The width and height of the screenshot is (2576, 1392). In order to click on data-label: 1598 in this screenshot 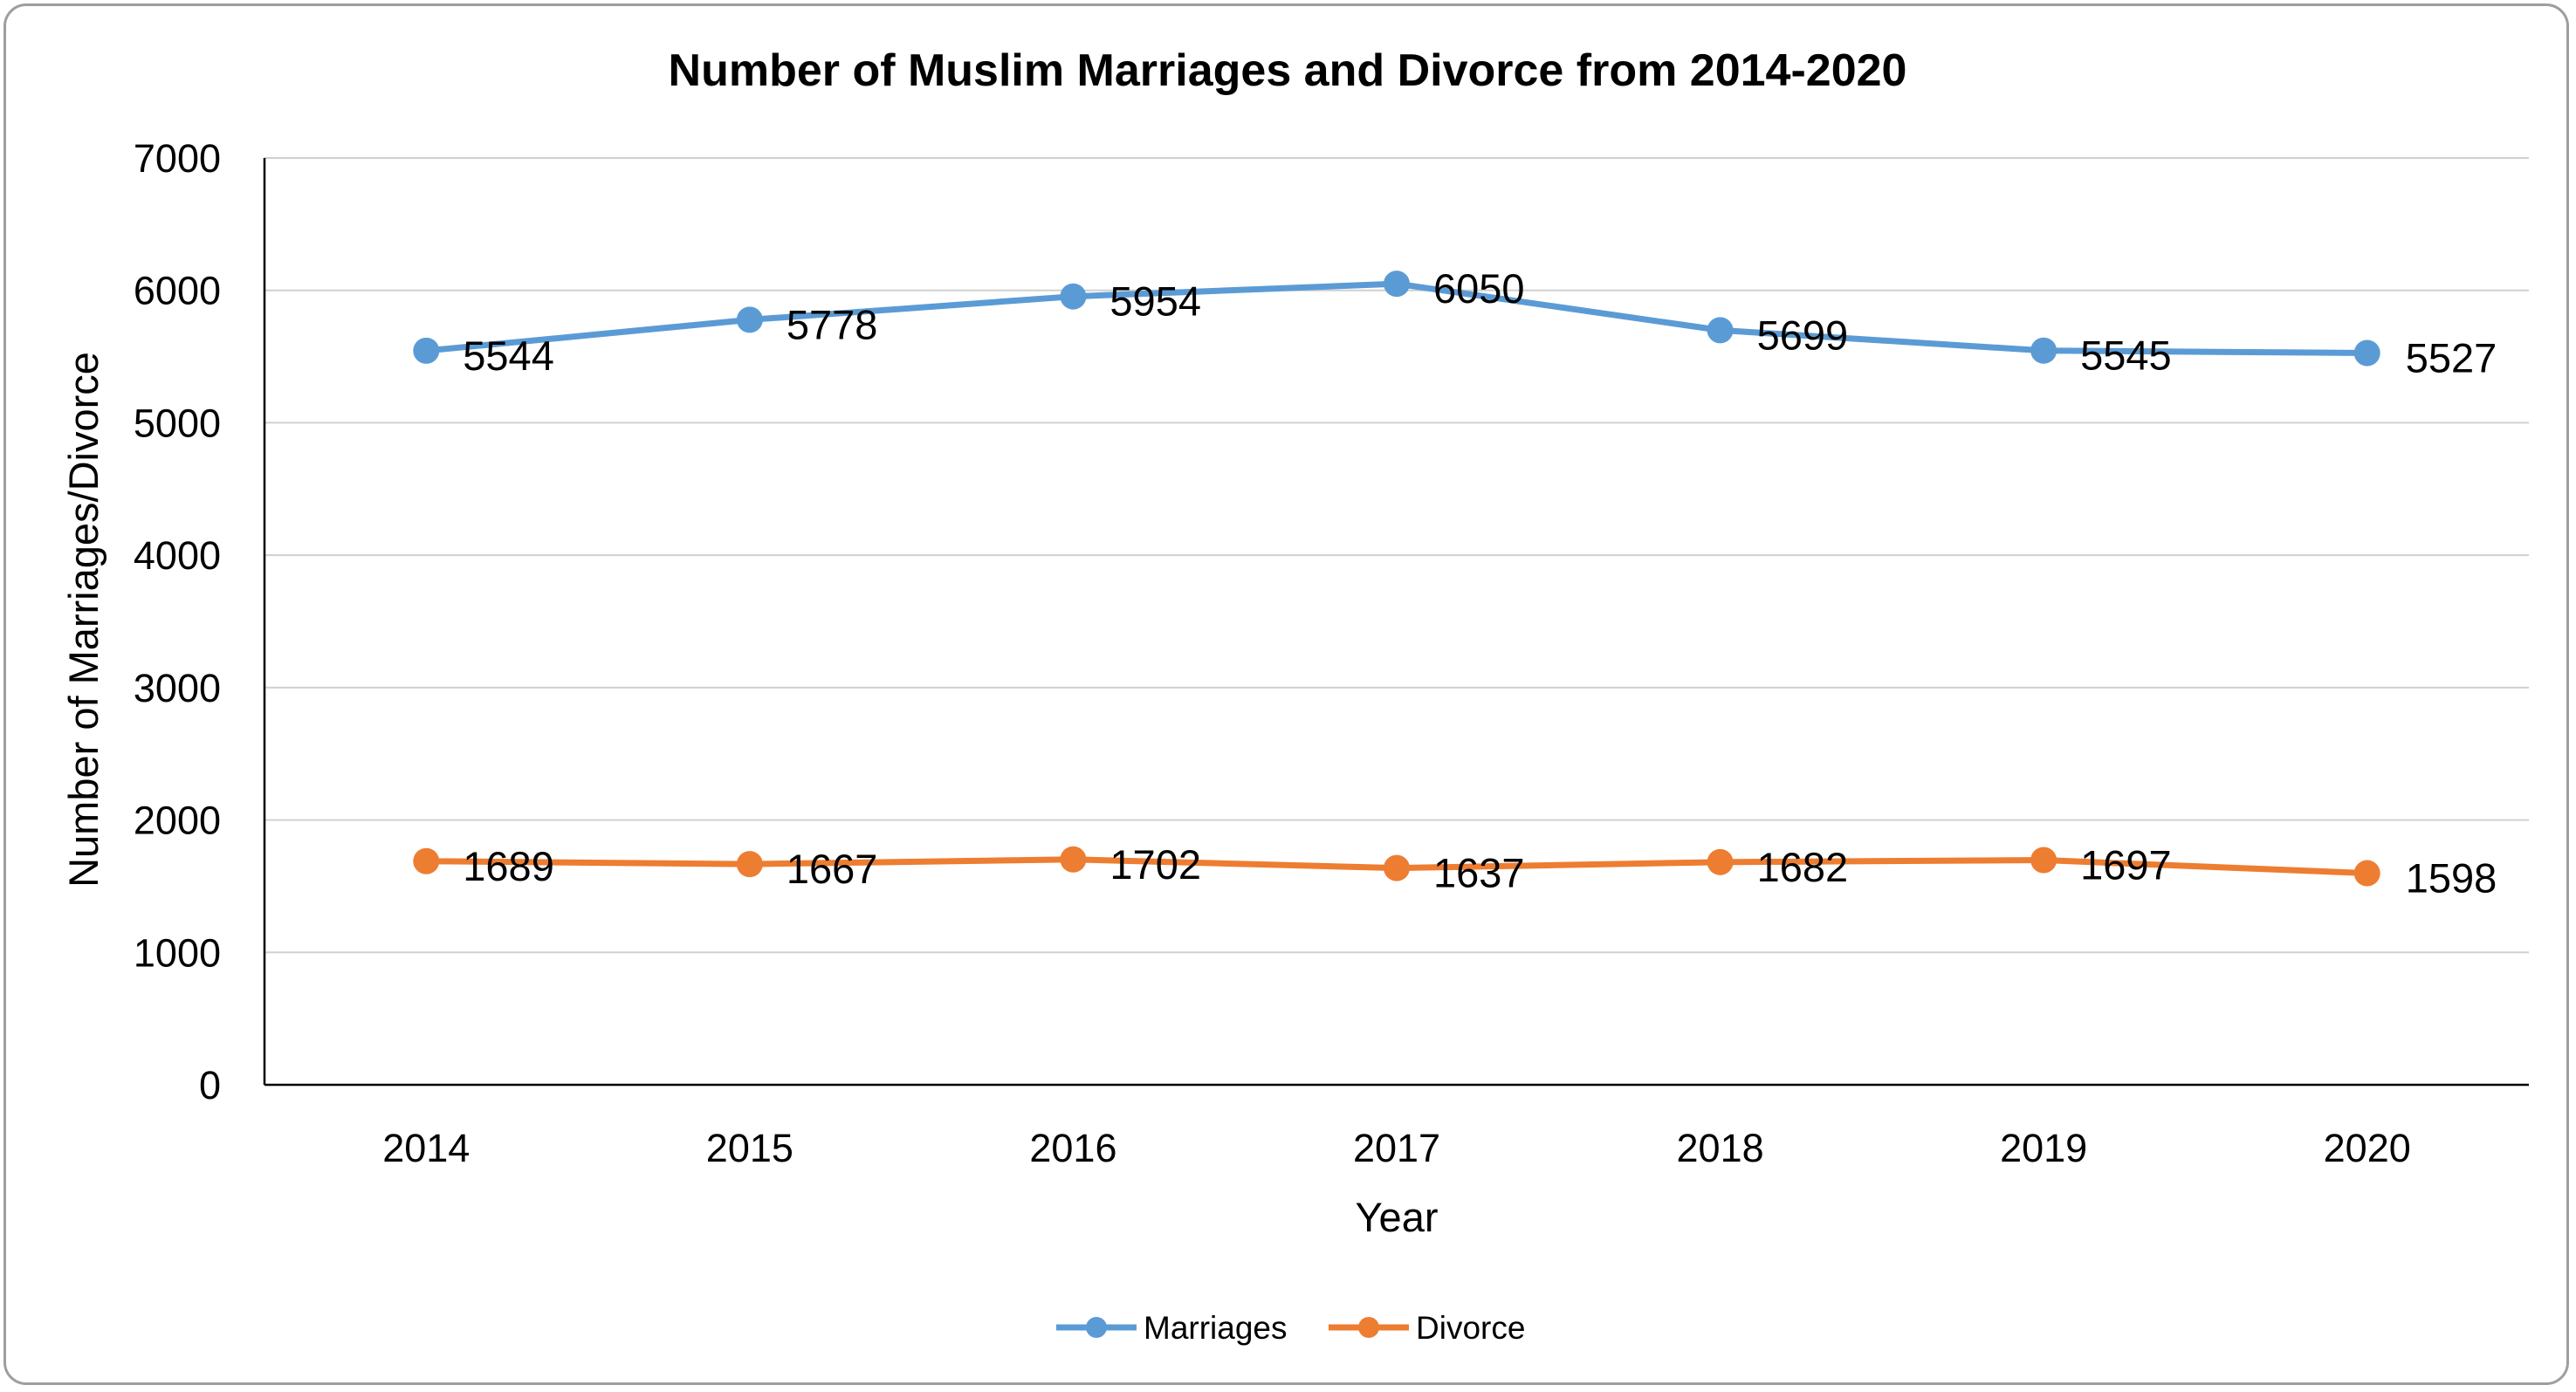, I will do `click(2451, 878)`.